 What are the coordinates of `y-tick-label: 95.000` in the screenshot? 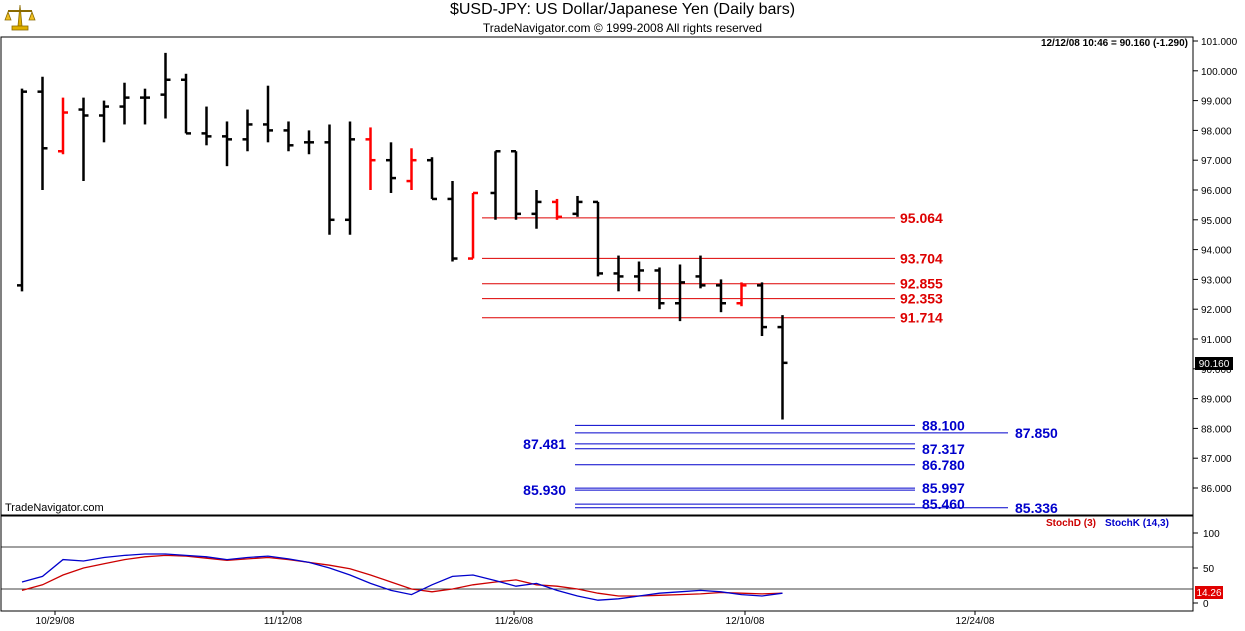 It's located at (1216, 221).